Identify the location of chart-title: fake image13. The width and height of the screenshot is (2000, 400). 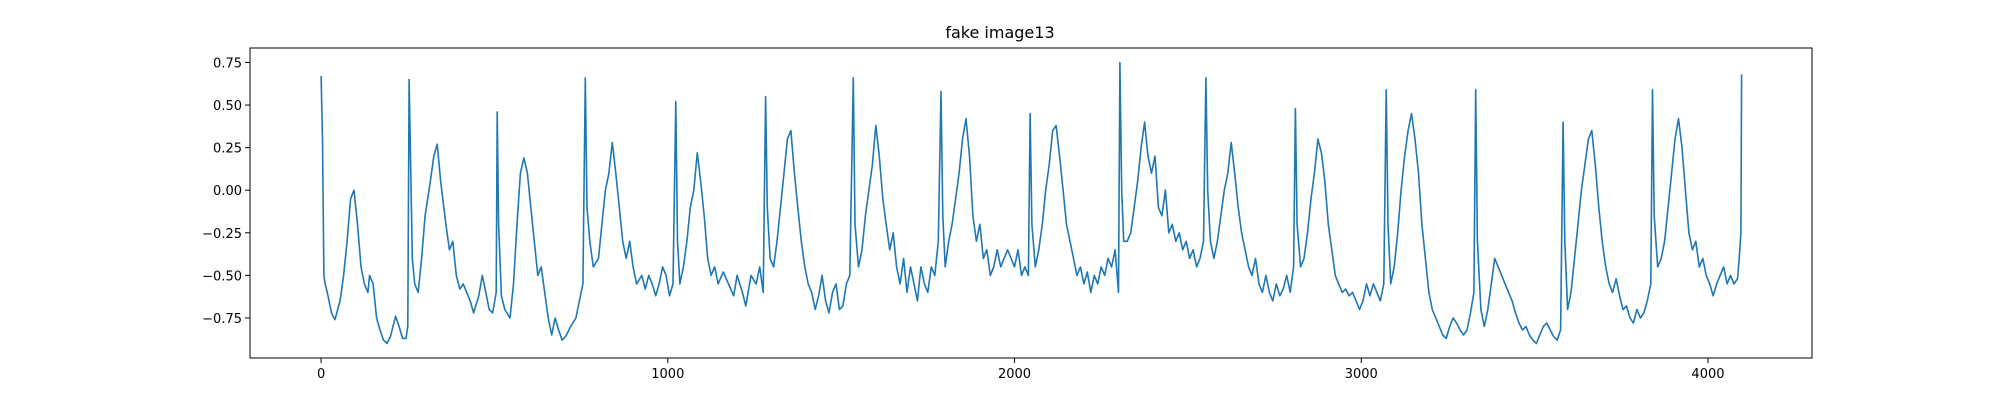
(999, 32).